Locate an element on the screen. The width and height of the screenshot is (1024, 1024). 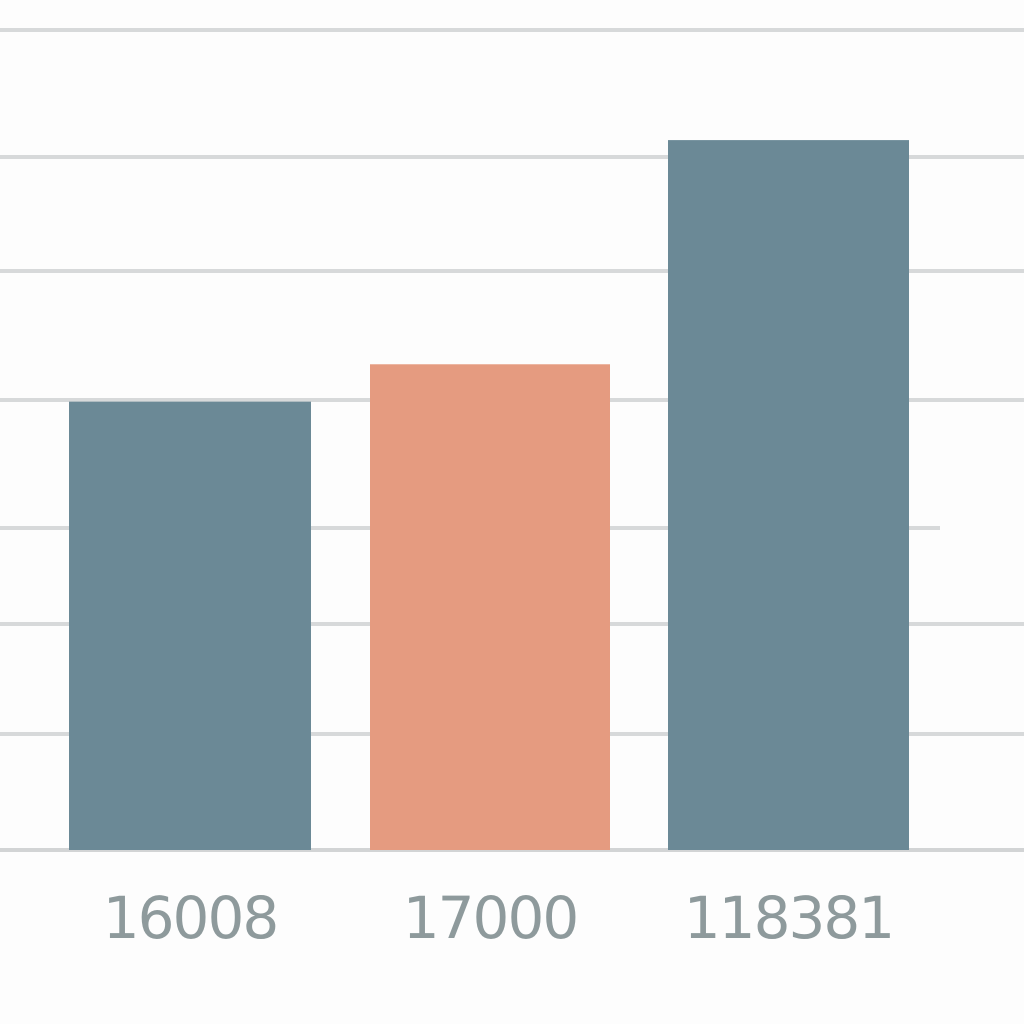
category-label: 16008 is located at coordinates (190, 918).